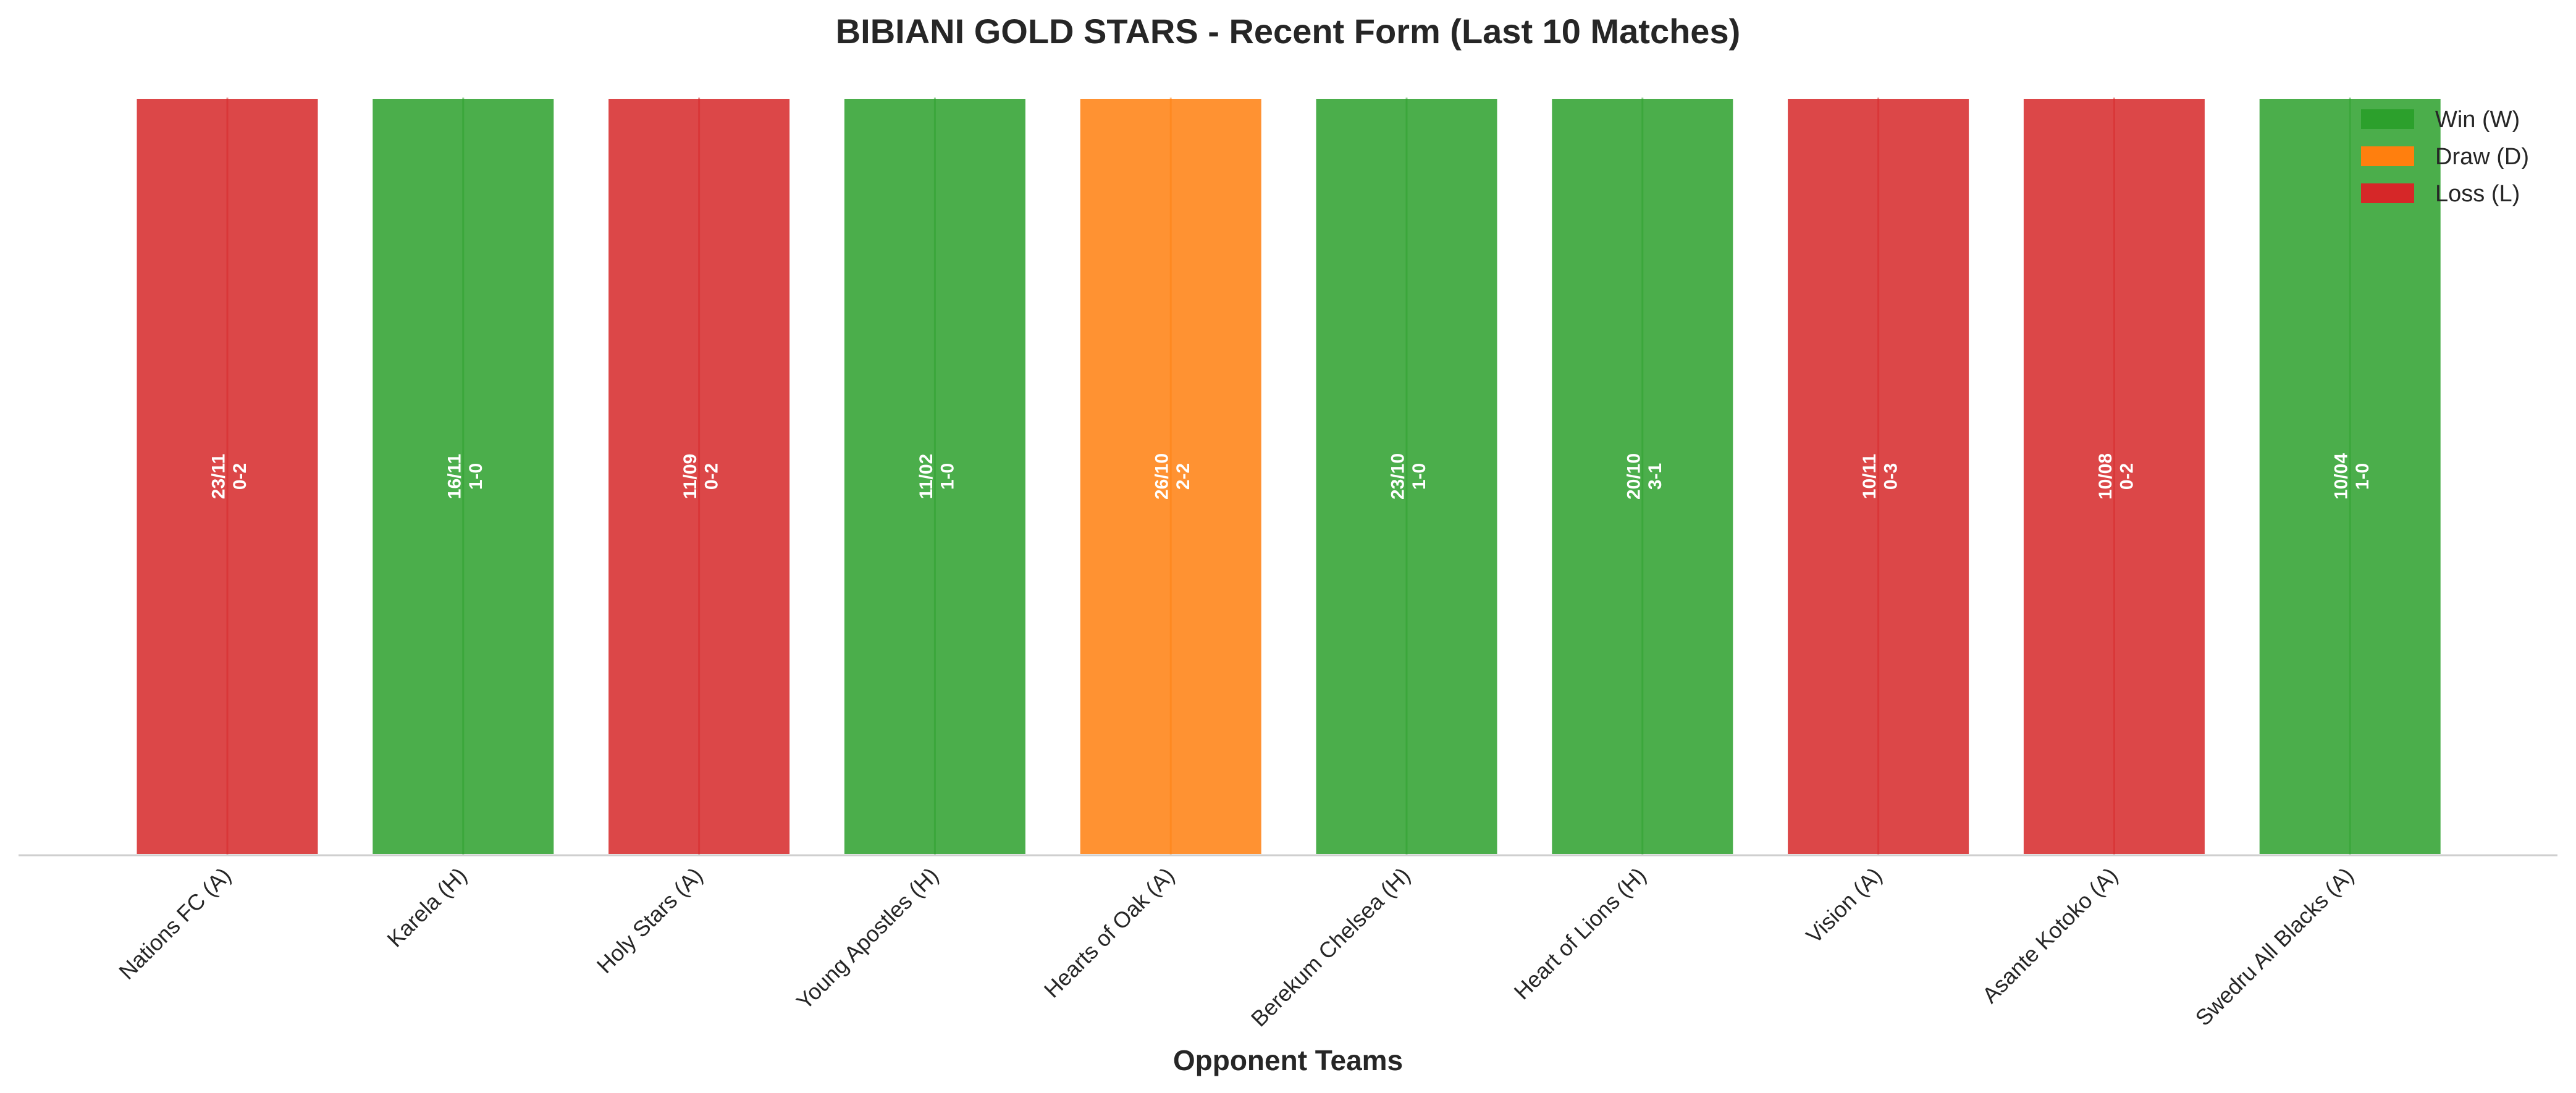 The image size is (2576, 1093). I want to click on x-tick-label-8: Vision (A), so click(1844, 906).